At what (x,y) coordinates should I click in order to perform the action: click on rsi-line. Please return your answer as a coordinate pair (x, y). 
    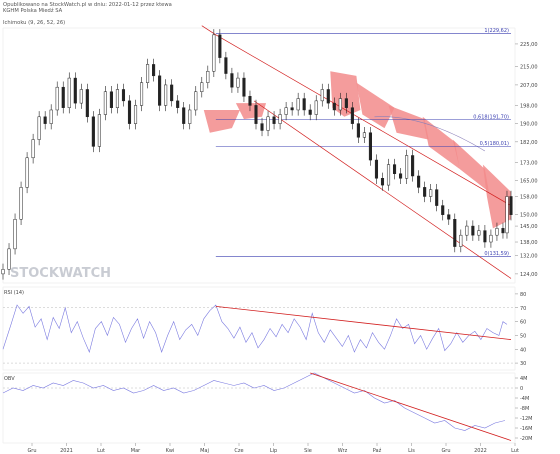
    Looking at the image, I should click on (255, 328).